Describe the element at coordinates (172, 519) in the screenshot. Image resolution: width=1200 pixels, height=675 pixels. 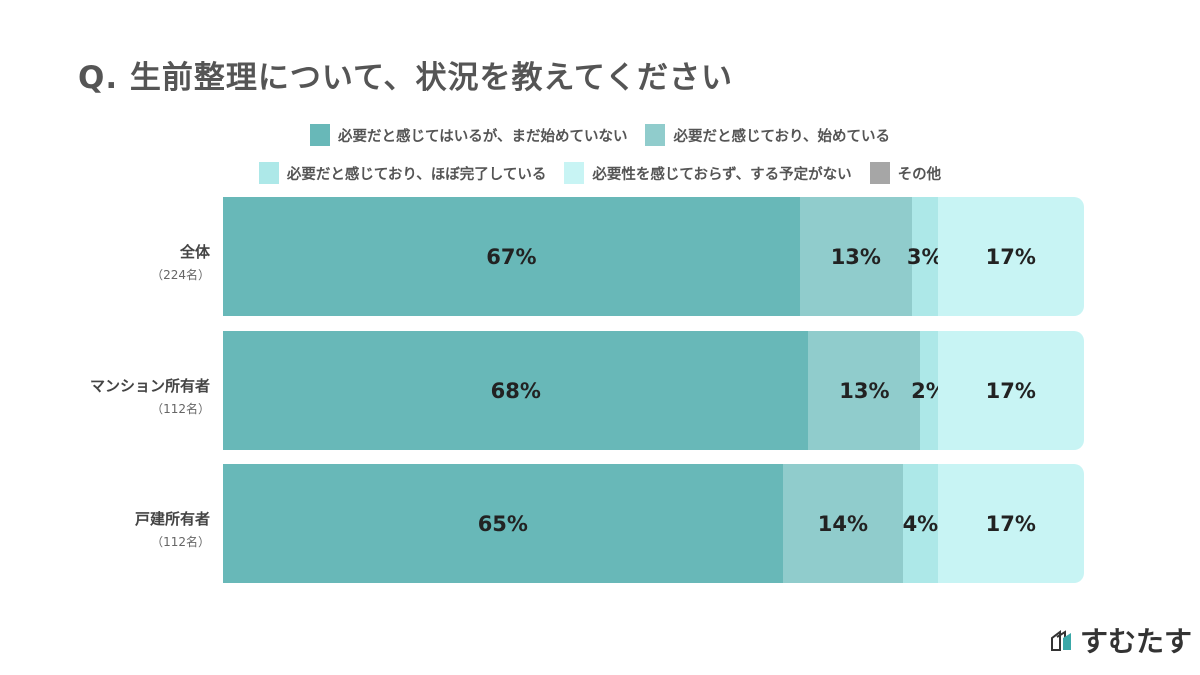
I see `category-name: 戸建所有者` at that location.